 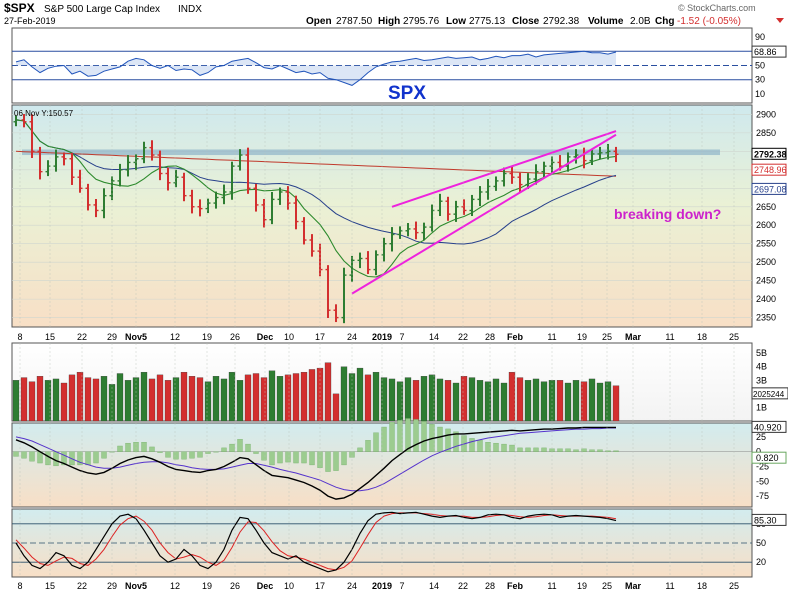 What do you see at coordinates (766, 114) in the screenshot?
I see `price-tick-label: 2900` at bounding box center [766, 114].